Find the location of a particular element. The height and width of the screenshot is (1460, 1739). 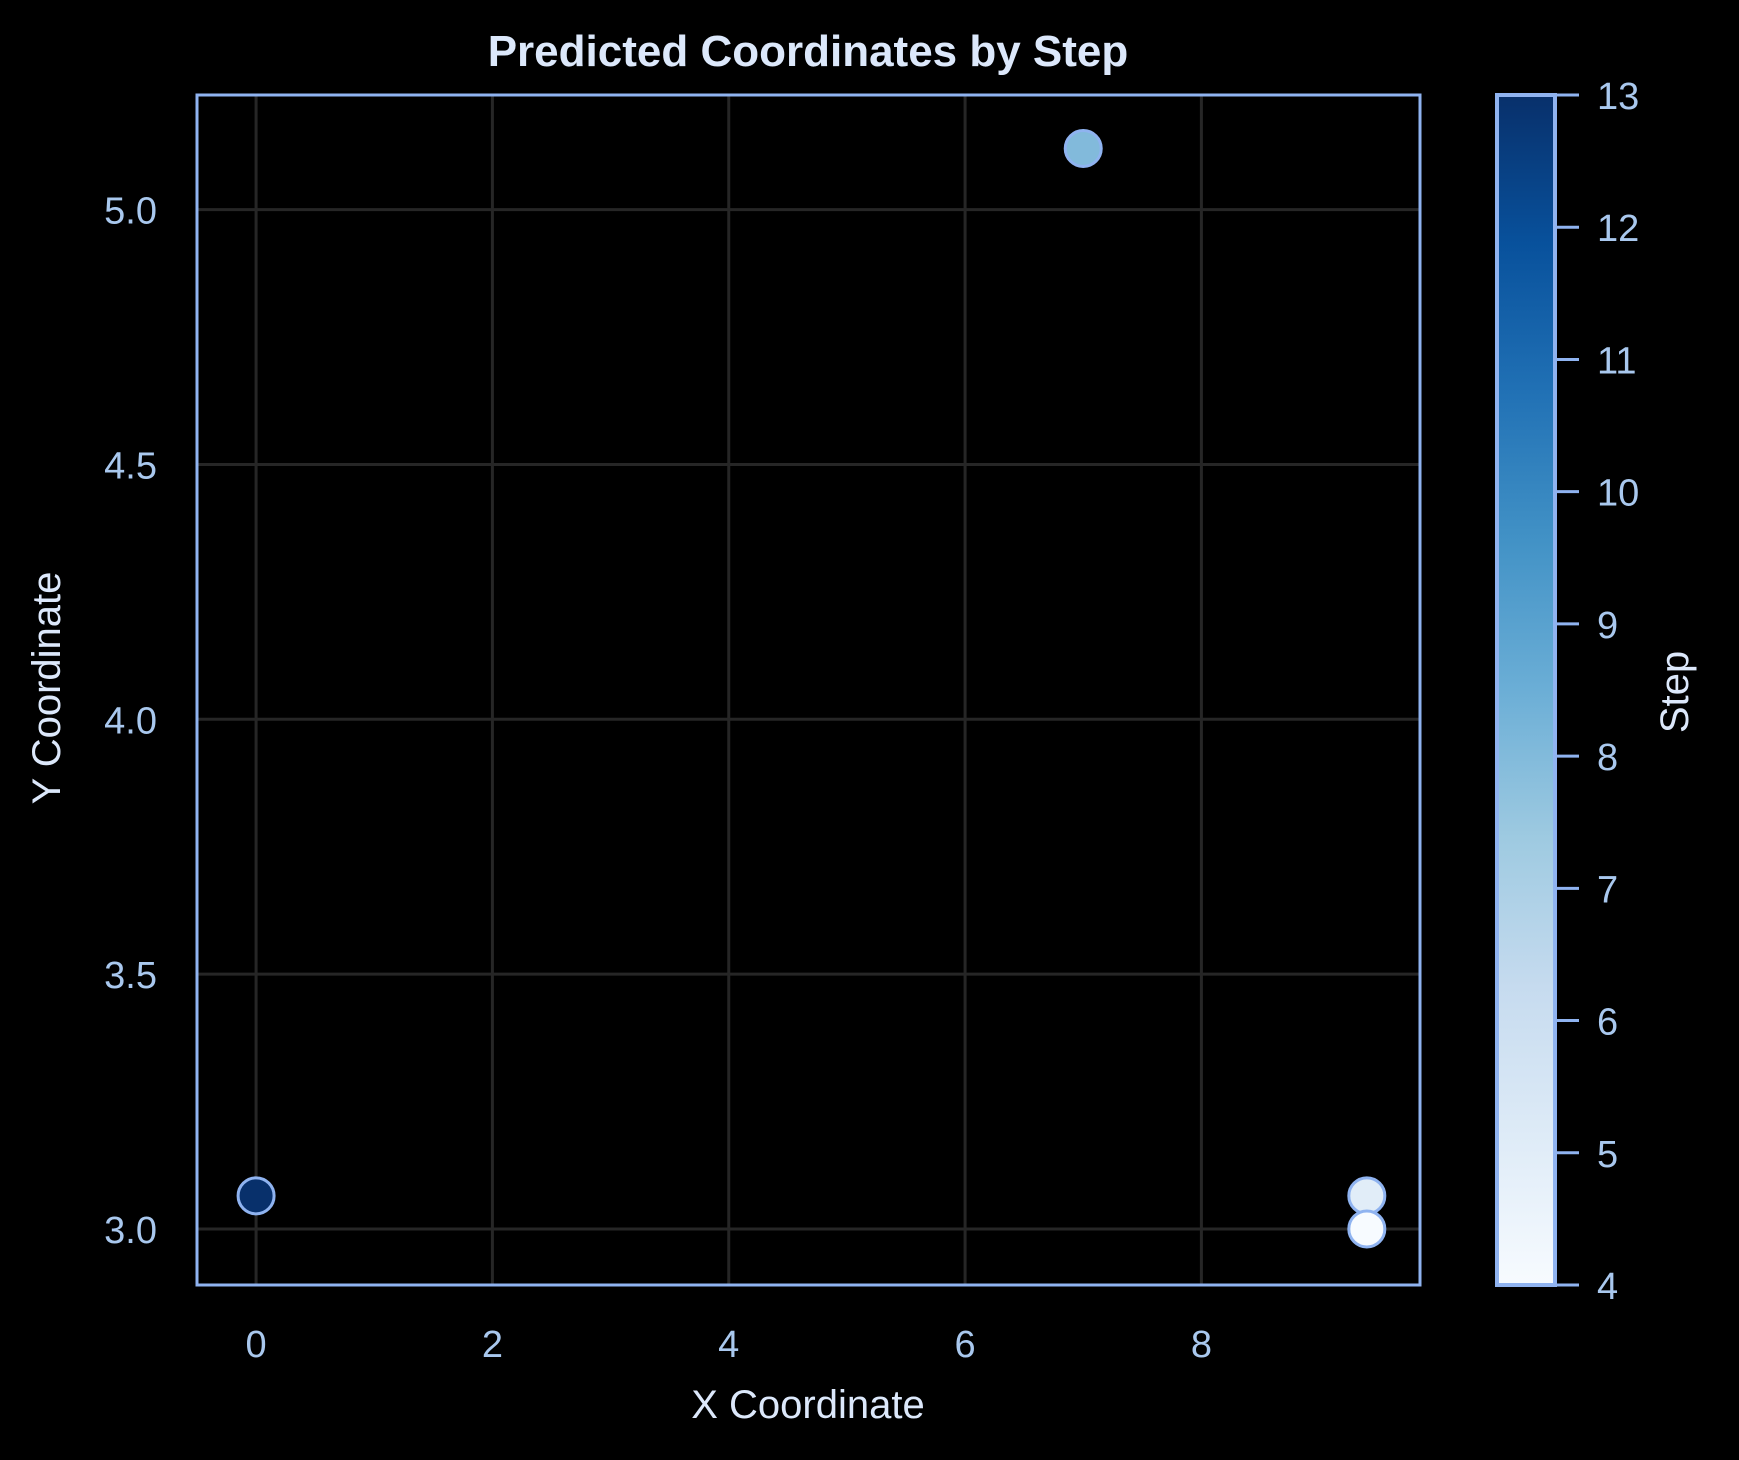

colorbar-tick-label: 8 is located at coordinates (1607, 758).